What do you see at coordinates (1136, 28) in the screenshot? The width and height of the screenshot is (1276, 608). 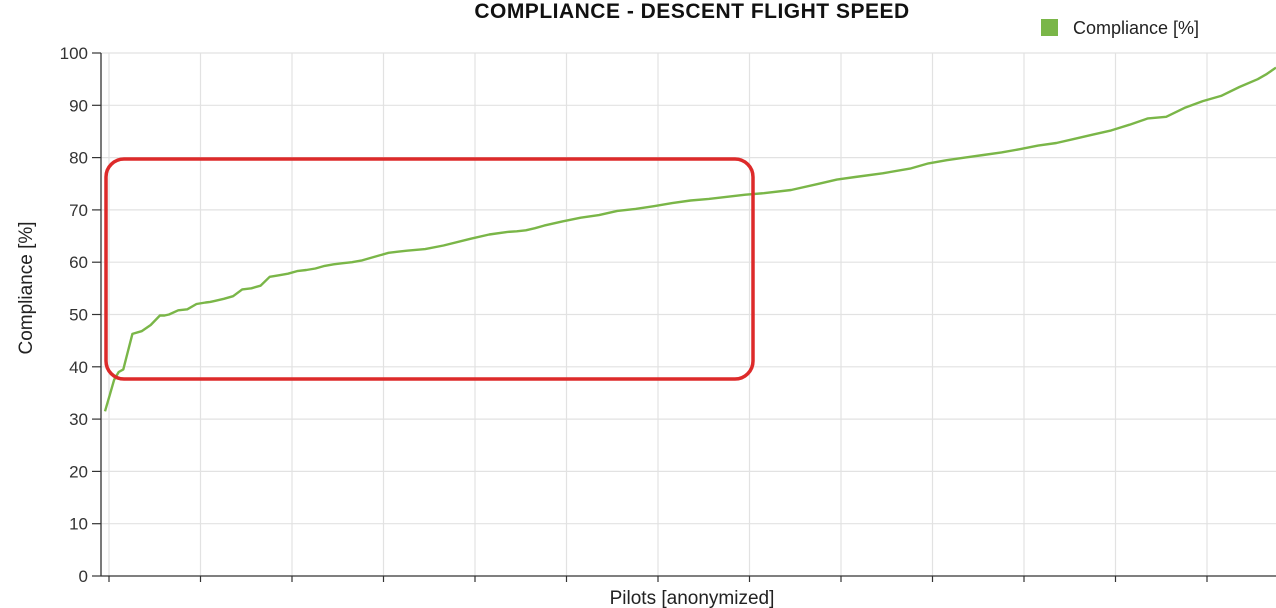 I see `legend-label: Compliance [%]` at bounding box center [1136, 28].